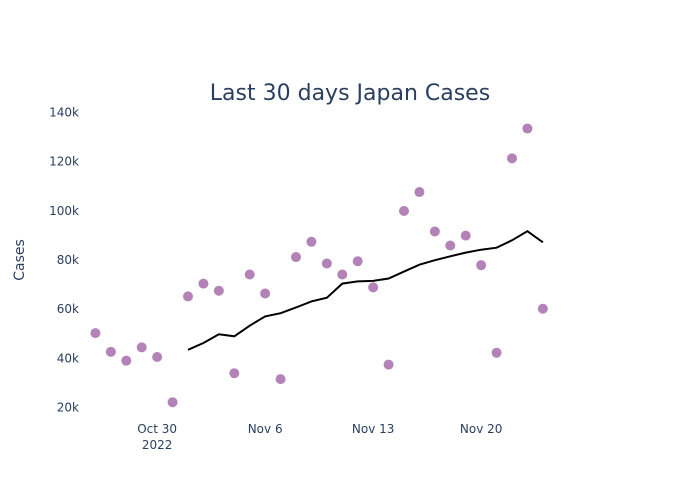 The height and width of the screenshot is (500, 700). I want to click on y-tick-label: 40k, so click(68, 358).